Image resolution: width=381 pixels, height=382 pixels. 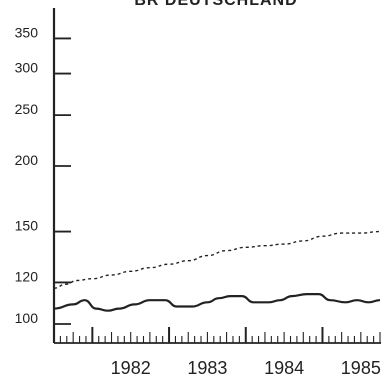 What do you see at coordinates (27, 226) in the screenshot?
I see `y-tick-label: 150` at bounding box center [27, 226].